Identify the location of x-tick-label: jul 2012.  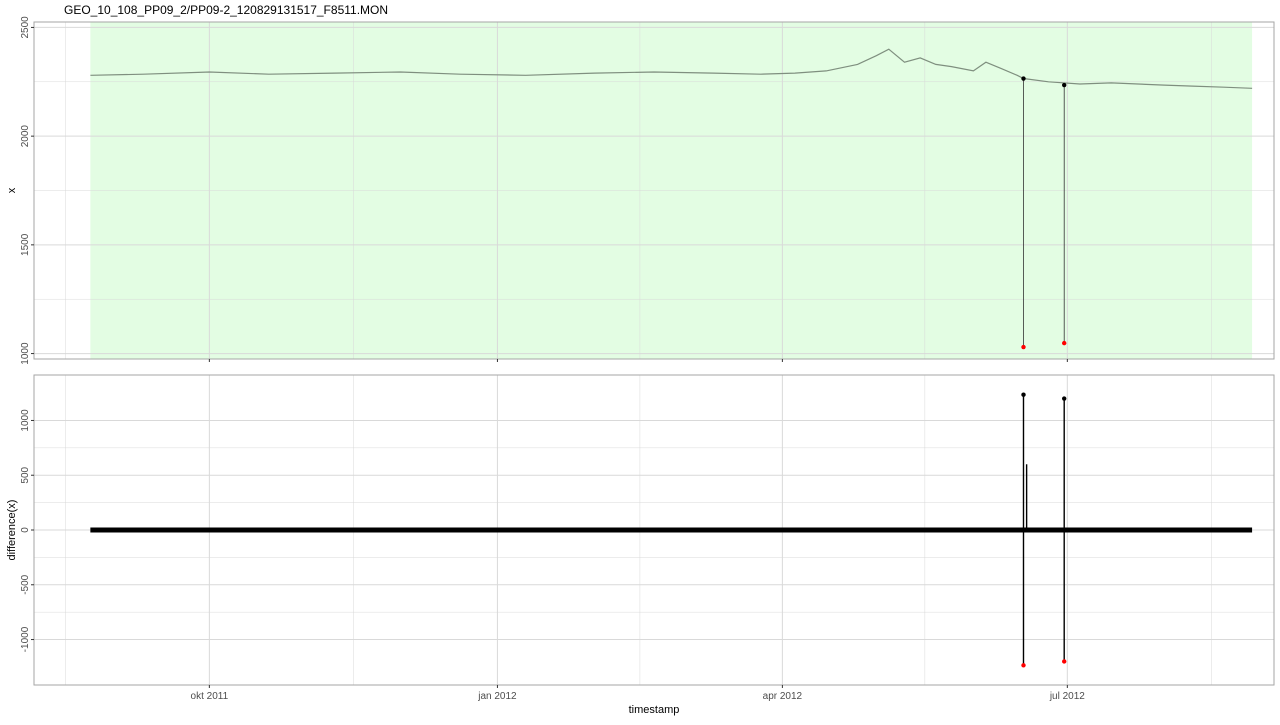
(1067, 696).